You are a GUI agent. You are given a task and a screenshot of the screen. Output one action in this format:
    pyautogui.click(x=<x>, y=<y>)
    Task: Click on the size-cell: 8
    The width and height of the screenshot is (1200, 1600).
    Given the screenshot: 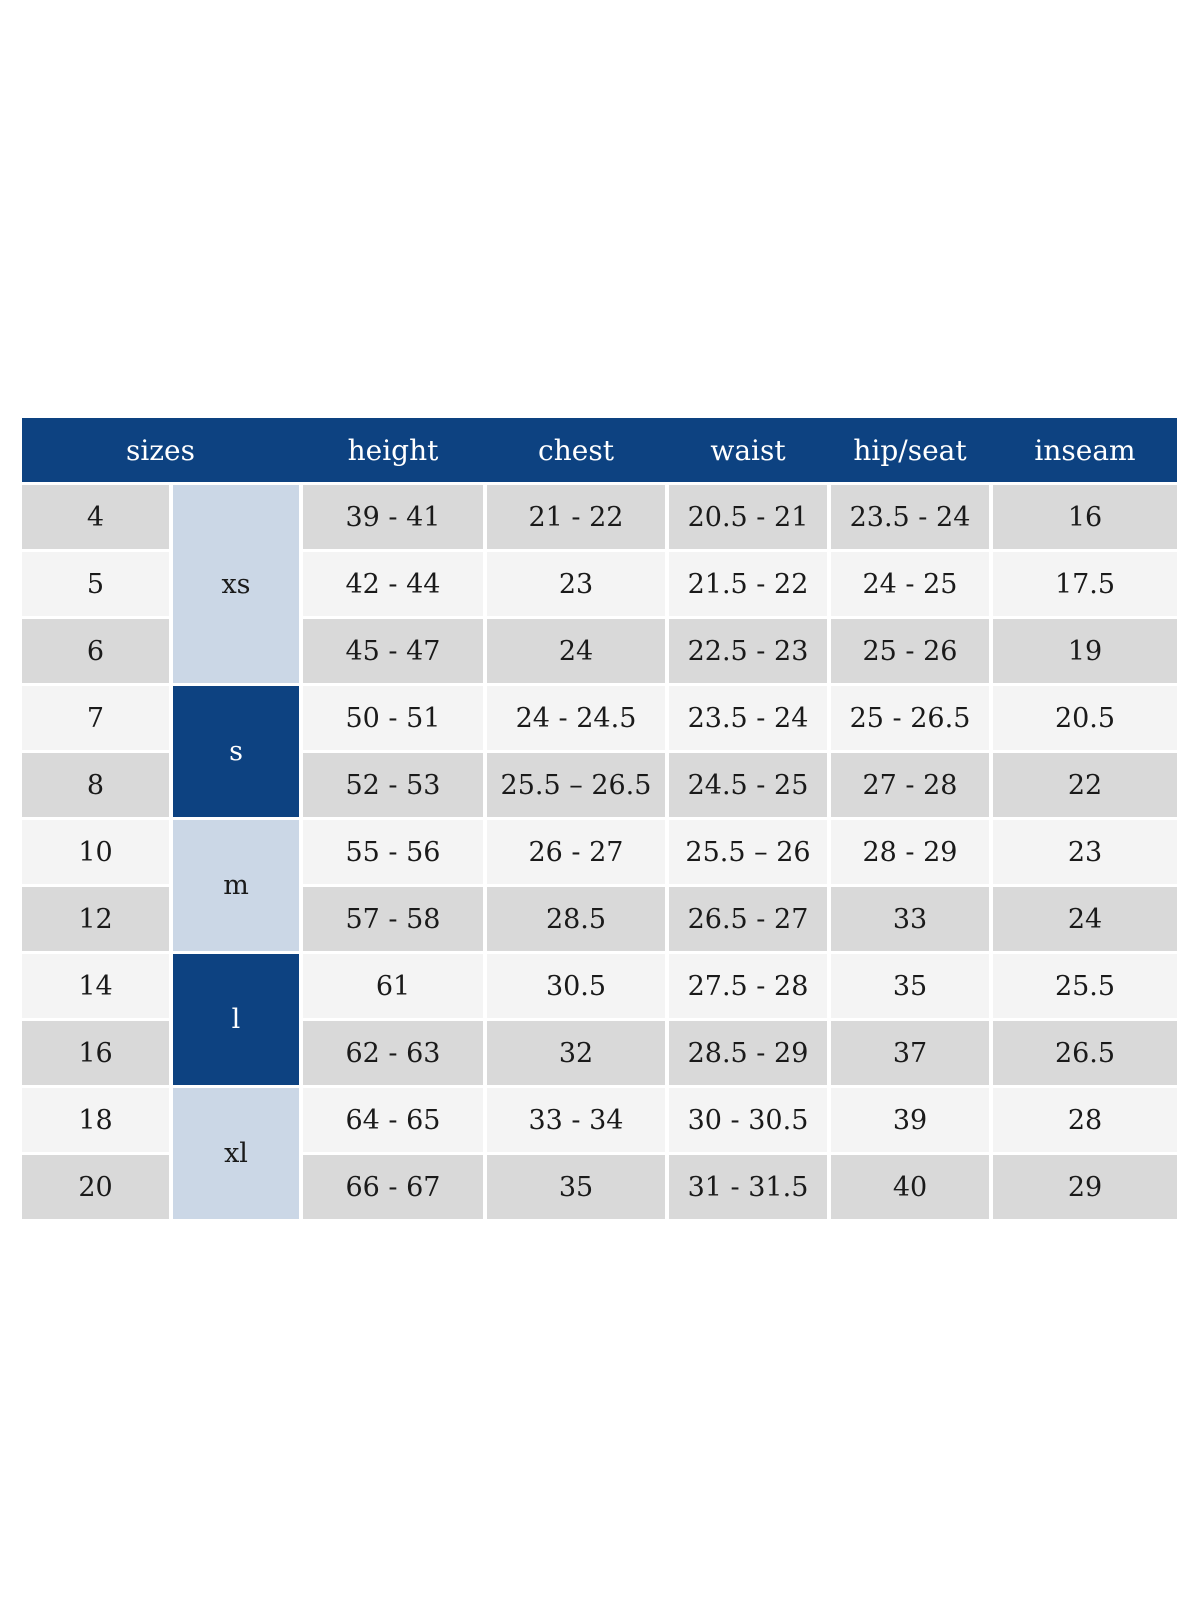 What is the action you would take?
    pyautogui.click(x=95, y=785)
    